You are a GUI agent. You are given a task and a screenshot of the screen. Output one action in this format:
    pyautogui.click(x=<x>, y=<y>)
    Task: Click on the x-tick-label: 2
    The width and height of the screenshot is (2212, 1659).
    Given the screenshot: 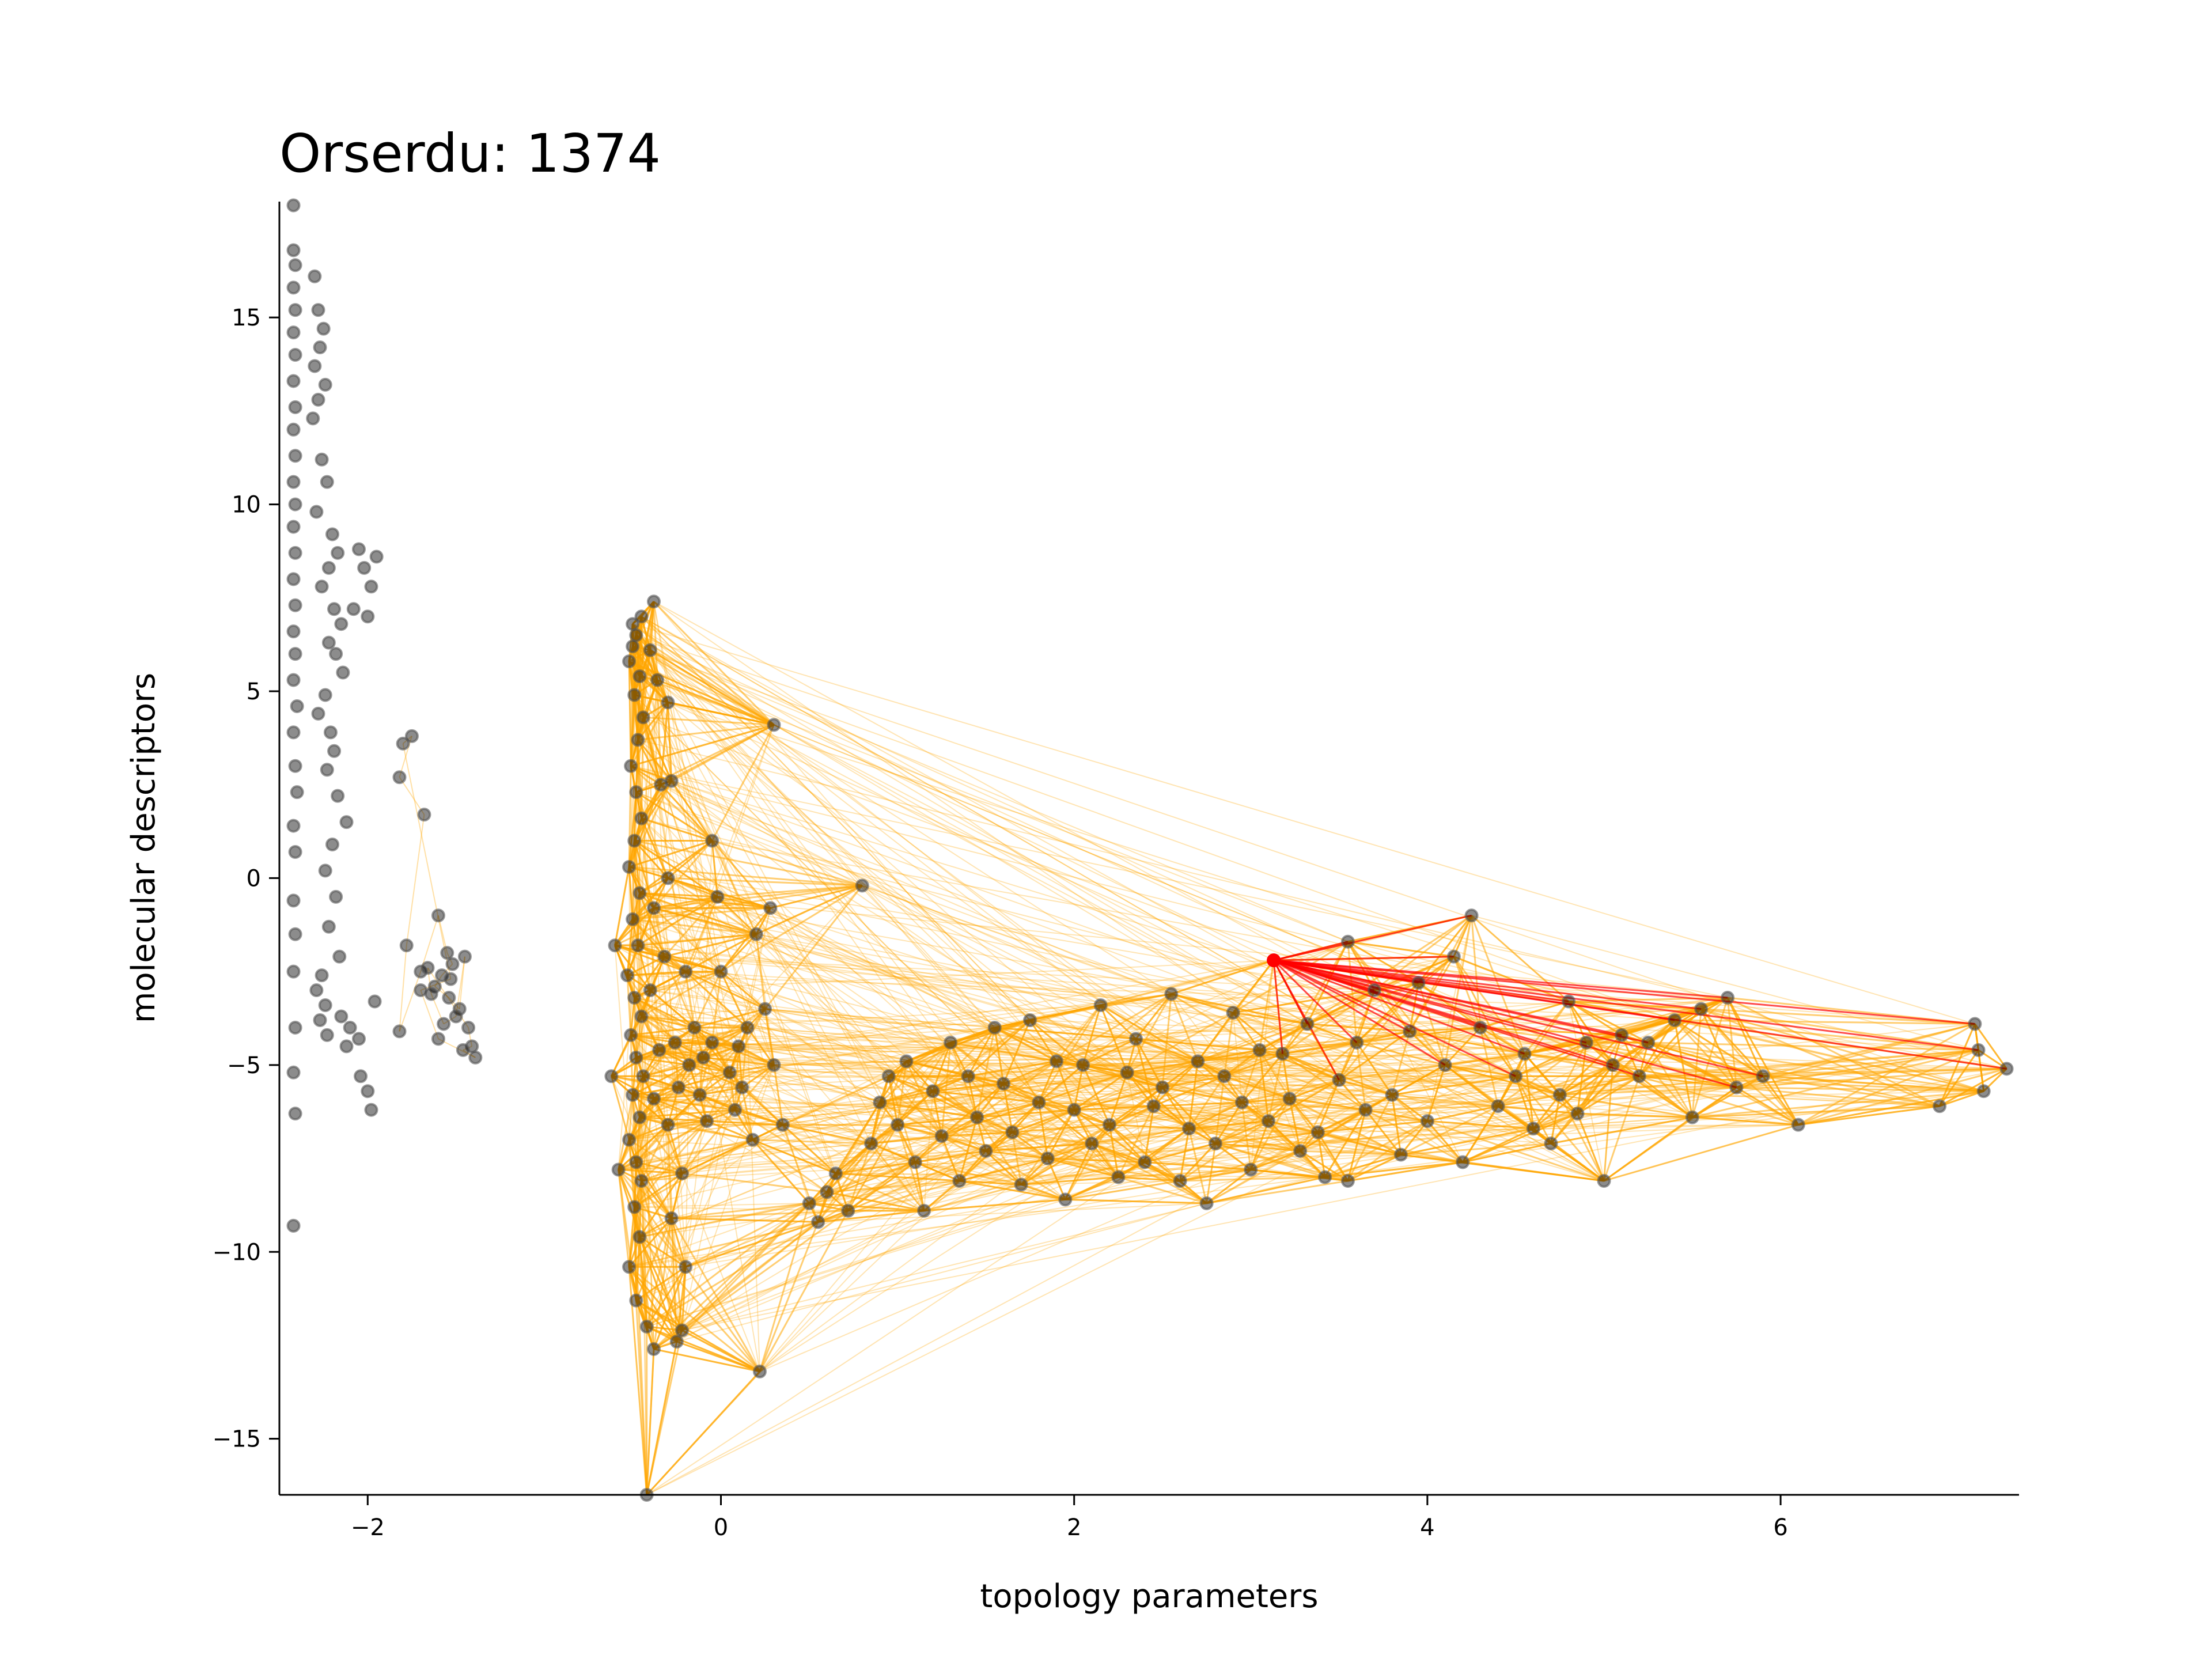 What is the action you would take?
    pyautogui.click(x=1074, y=1527)
    